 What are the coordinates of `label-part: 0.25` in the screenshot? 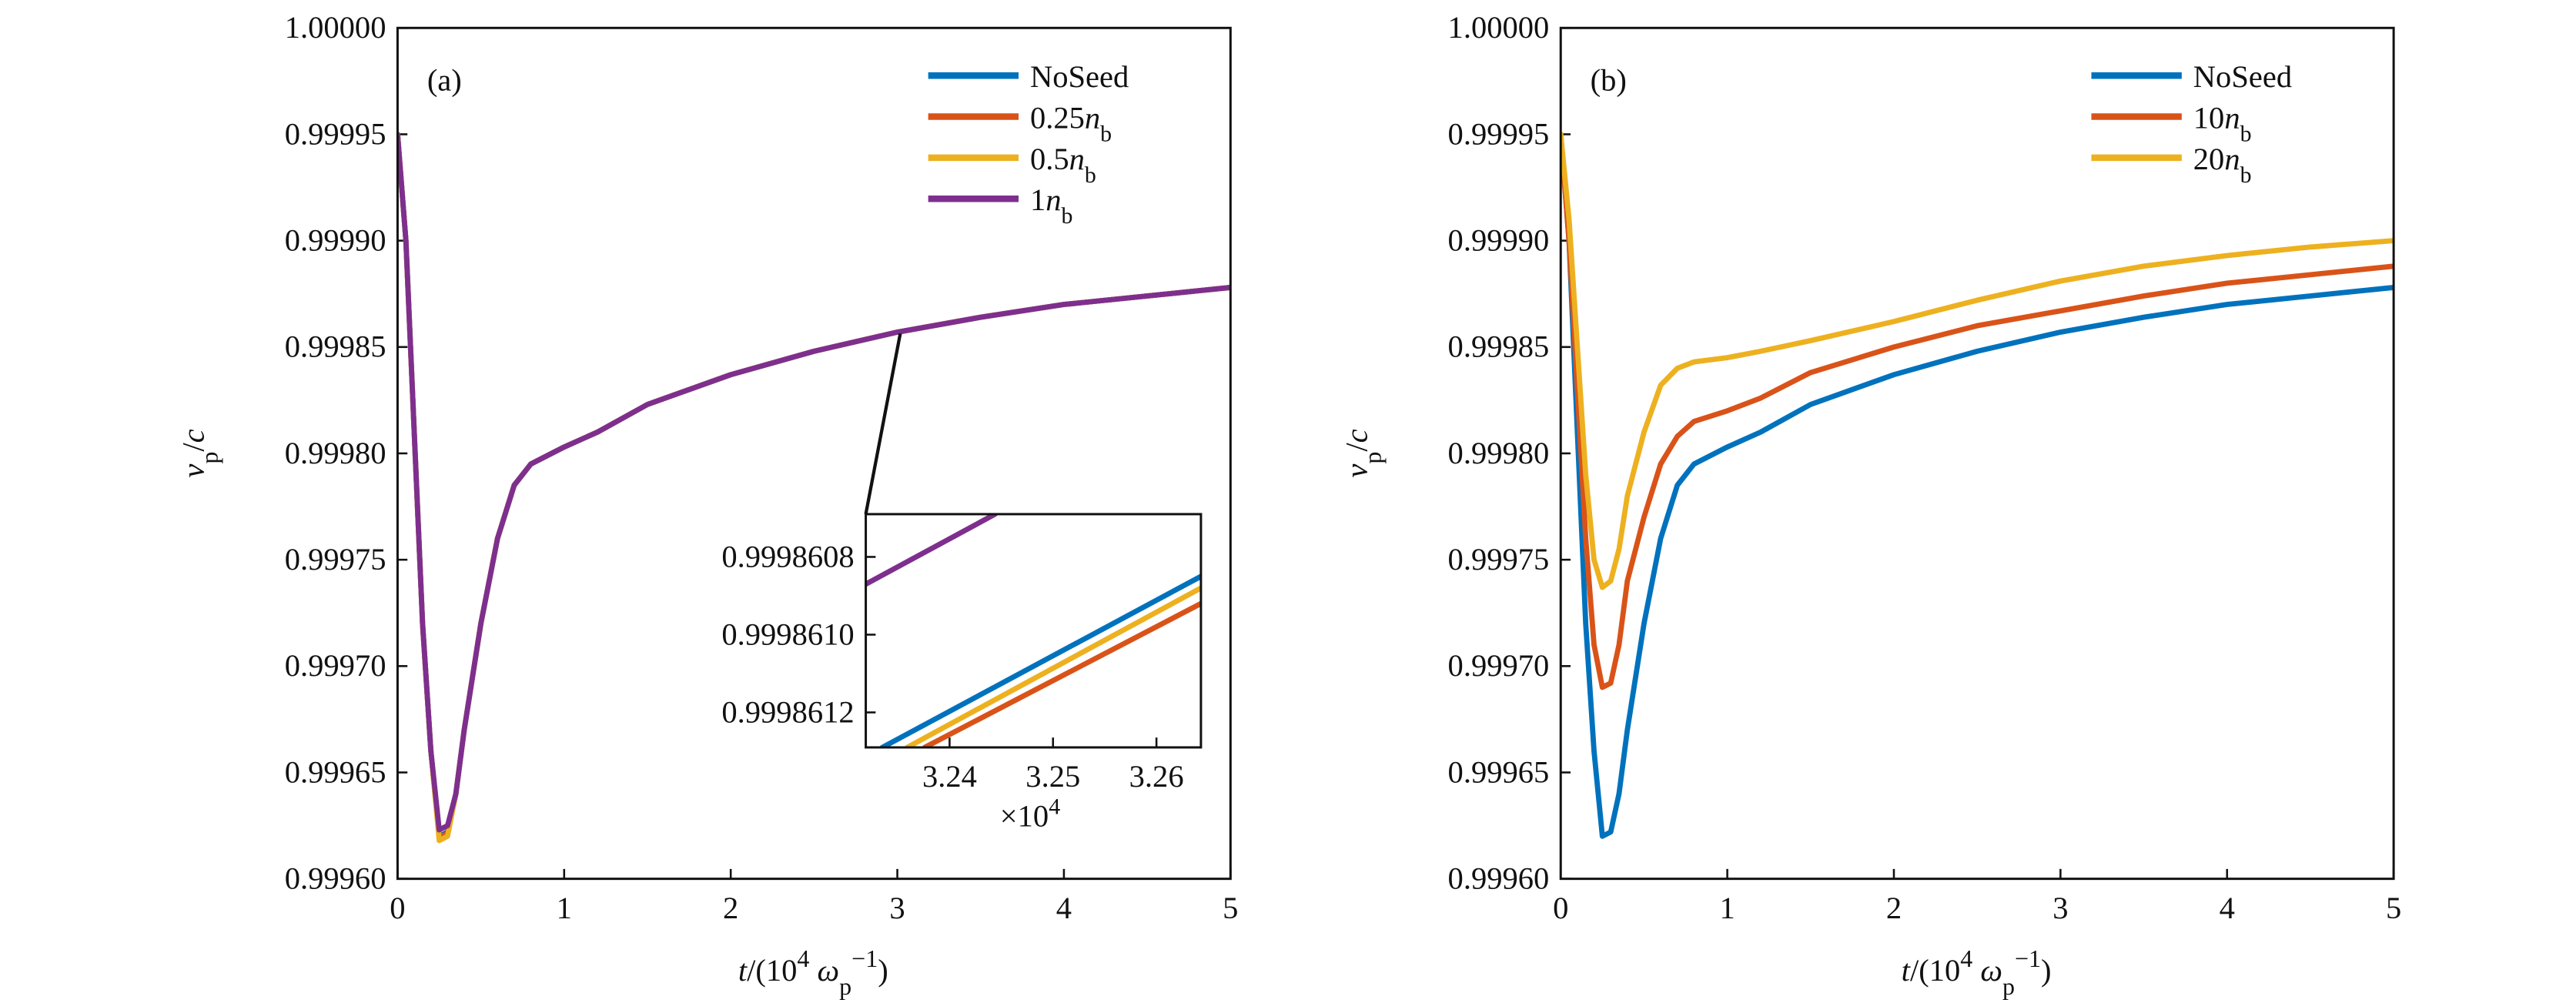 It's located at (1057, 117).